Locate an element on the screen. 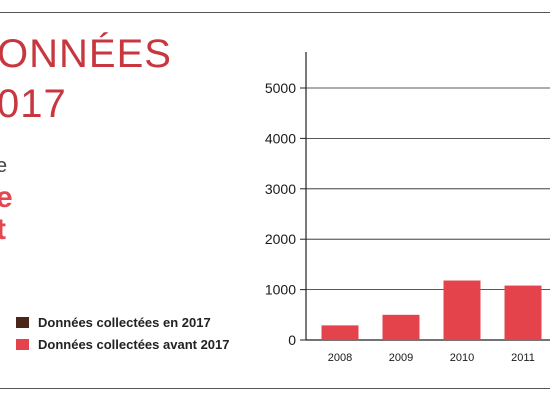 Image resolution: width=550 pixels, height=400 pixels. y-tick-label-5000: 5000 is located at coordinates (280, 88).